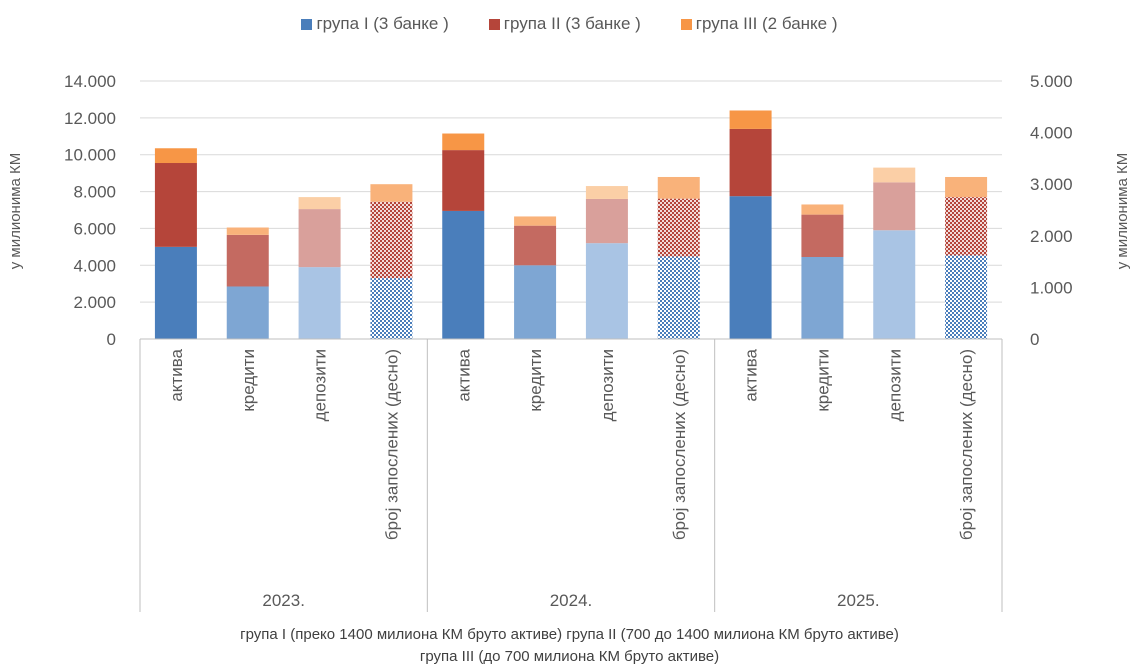  Describe the element at coordinates (1051, 184) in the screenshot. I see `right-tick-label: 3.000` at that location.